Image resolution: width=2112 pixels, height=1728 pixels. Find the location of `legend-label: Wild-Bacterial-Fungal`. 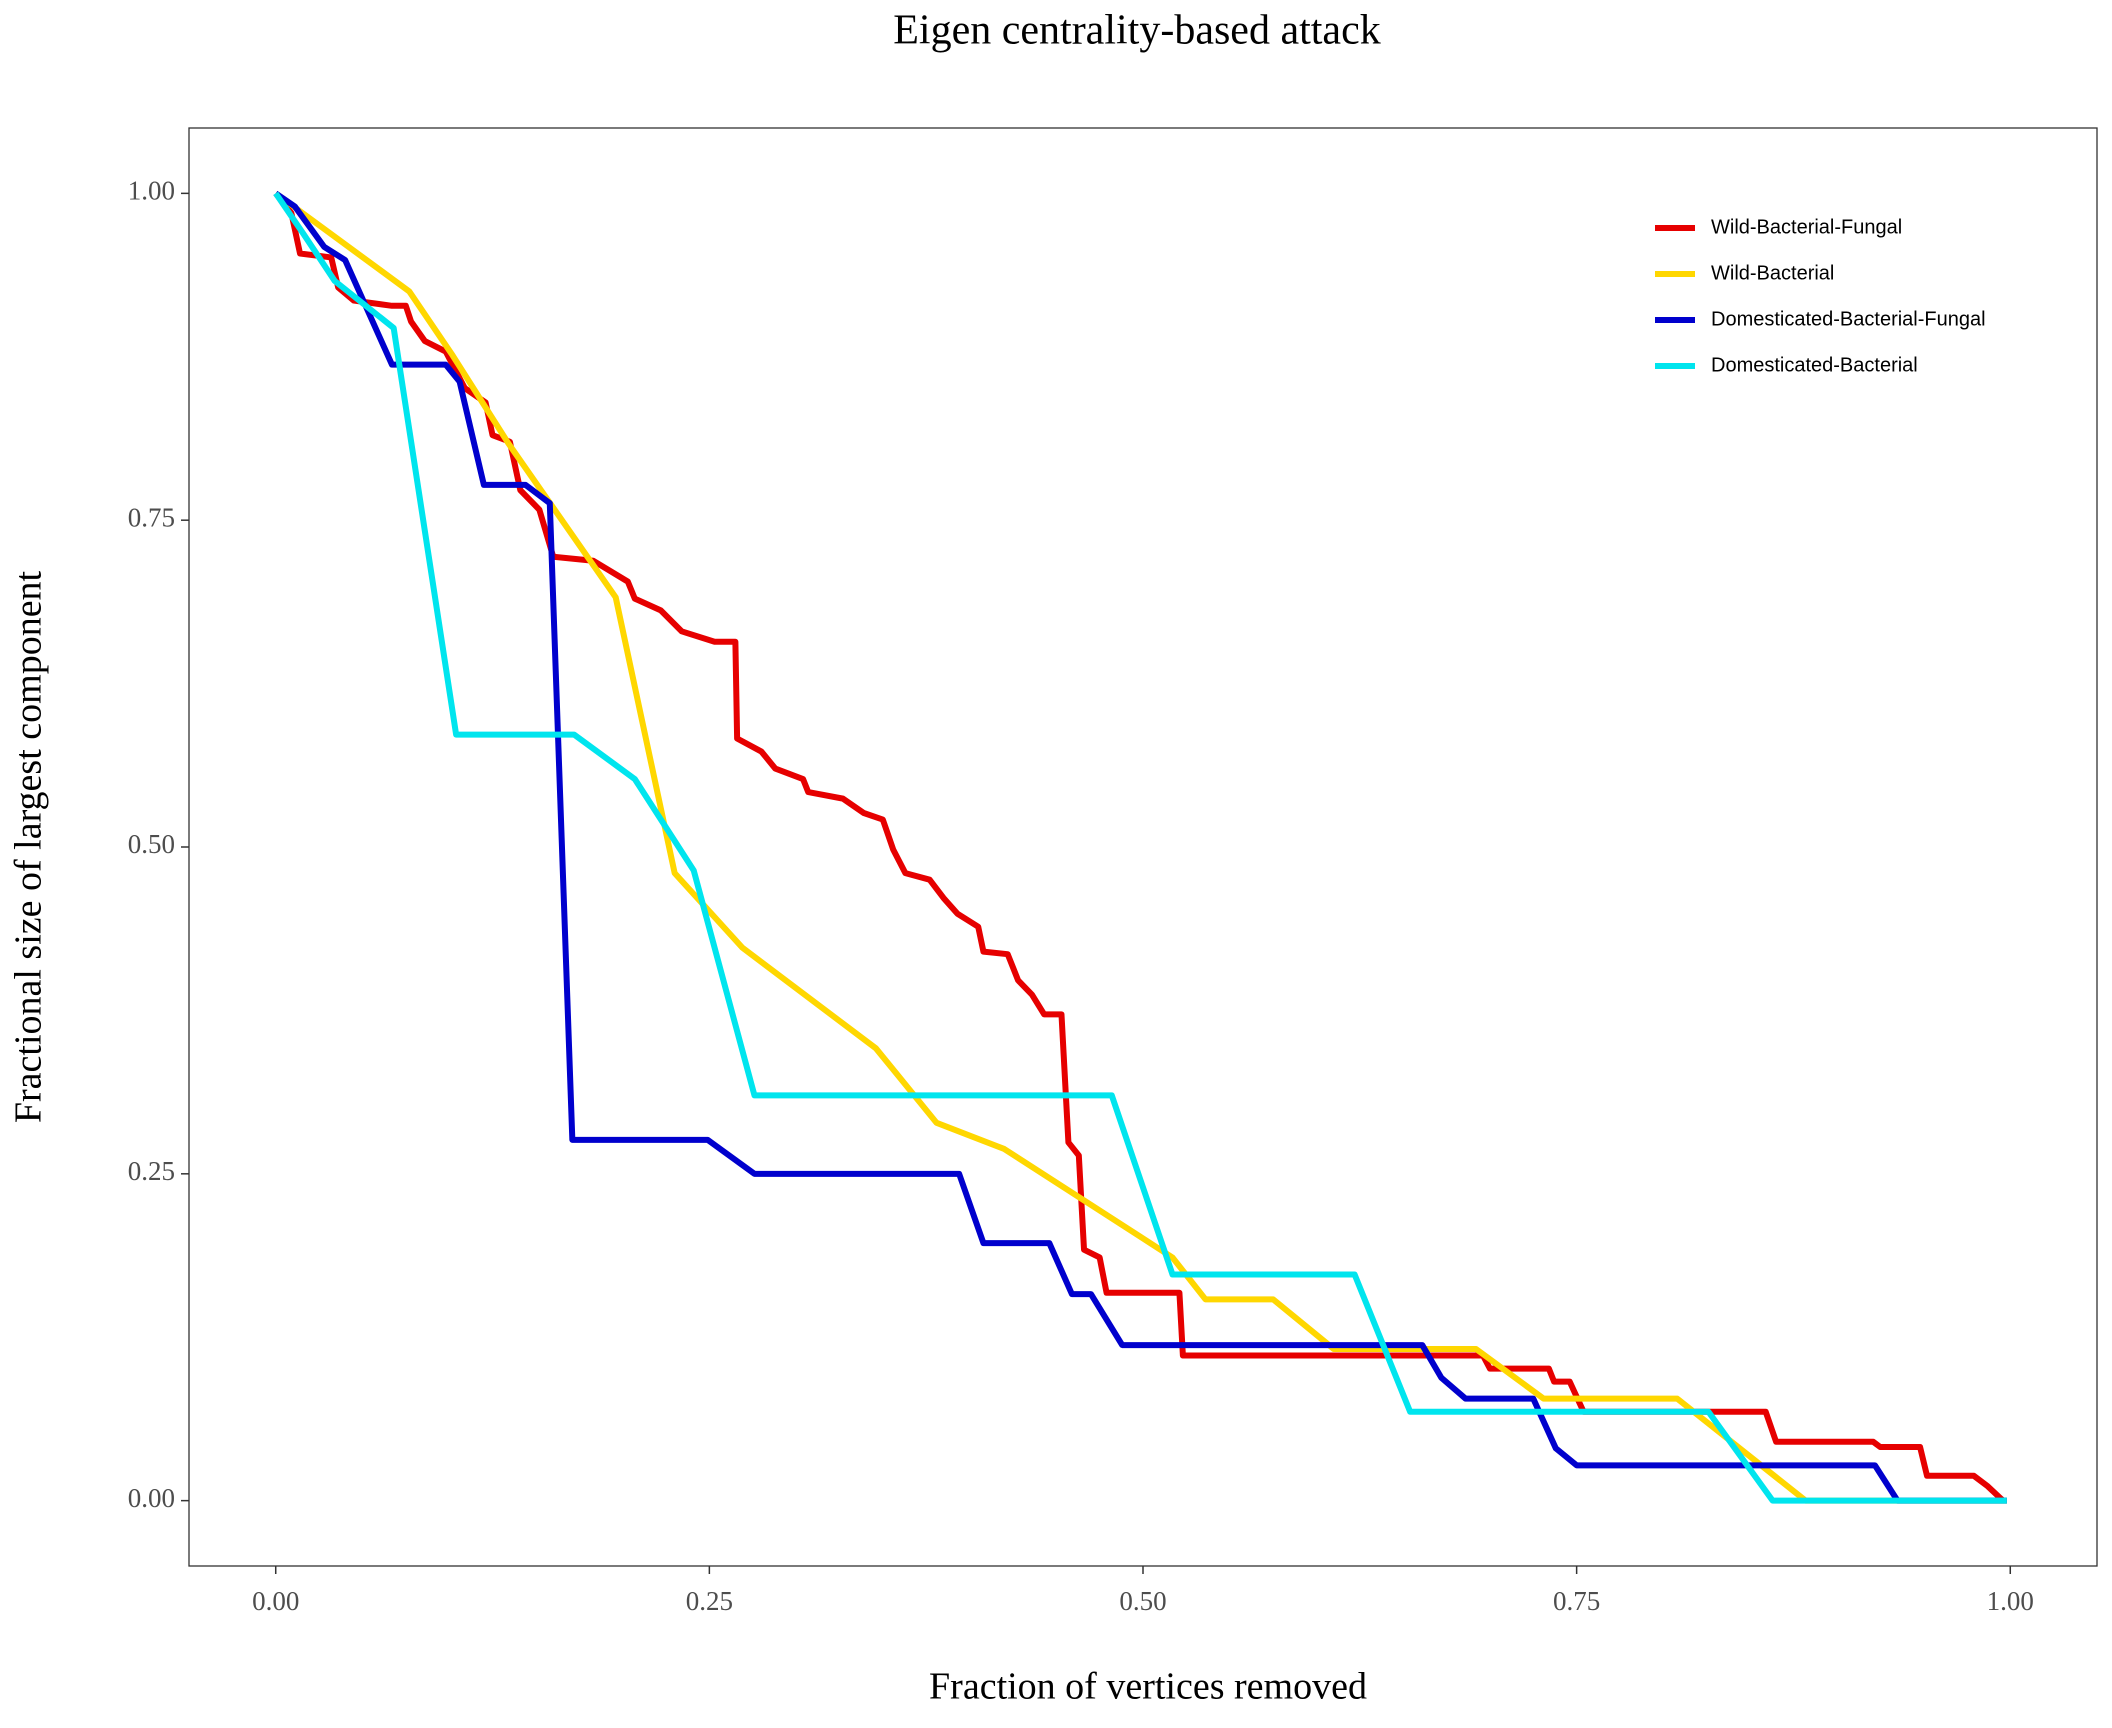

legend-label: Wild-Bacterial-Fungal is located at coordinates (1806, 227).